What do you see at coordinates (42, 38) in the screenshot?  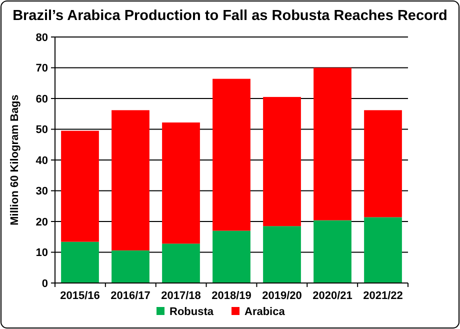 I see `y-tick-label: 80` at bounding box center [42, 38].